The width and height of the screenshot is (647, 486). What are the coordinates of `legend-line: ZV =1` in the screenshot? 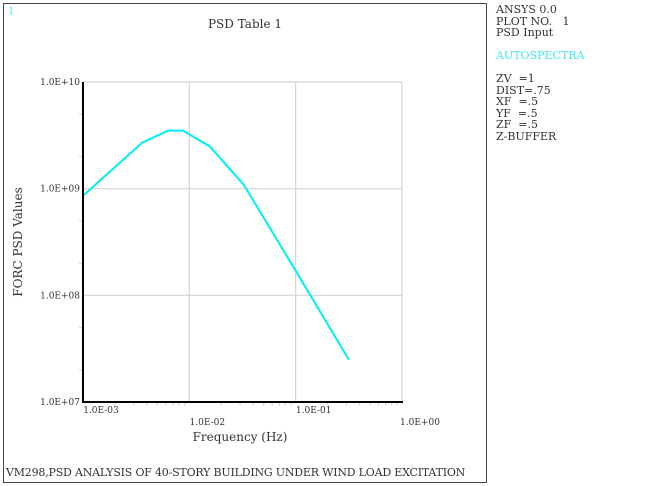 It's located at (515, 78).